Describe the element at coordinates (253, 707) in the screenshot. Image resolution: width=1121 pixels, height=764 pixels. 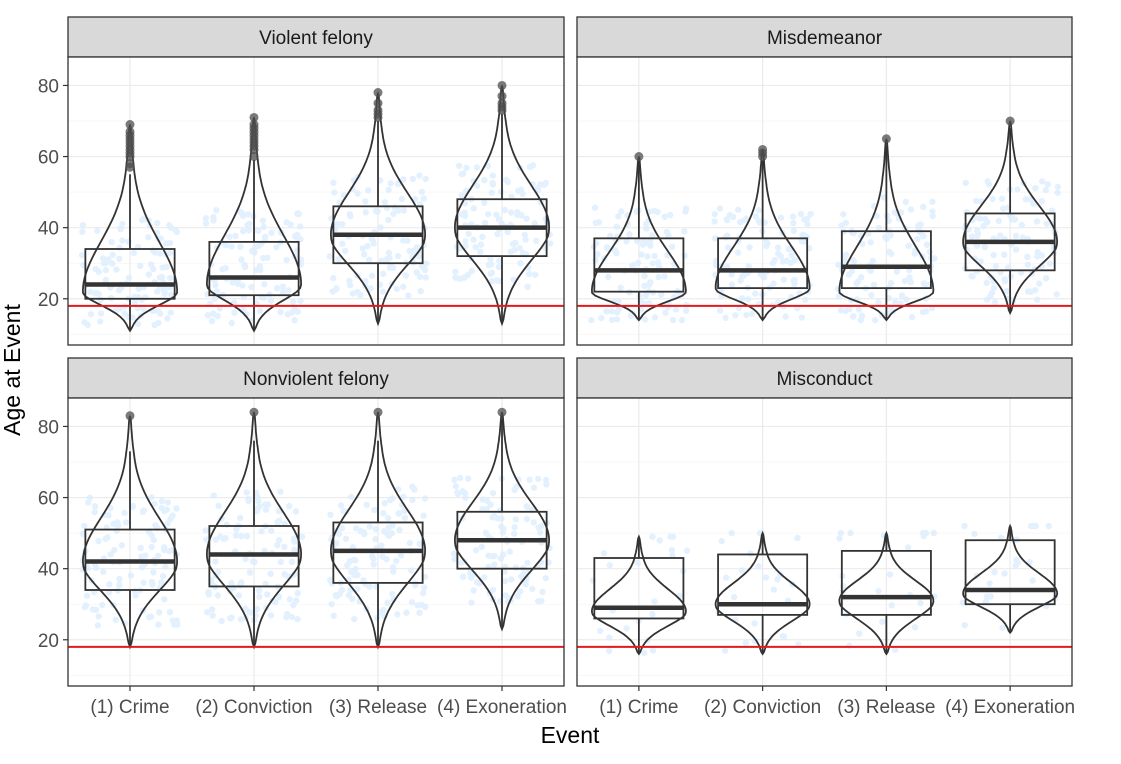
I see `x-tick-label: (2) Conviction` at that location.